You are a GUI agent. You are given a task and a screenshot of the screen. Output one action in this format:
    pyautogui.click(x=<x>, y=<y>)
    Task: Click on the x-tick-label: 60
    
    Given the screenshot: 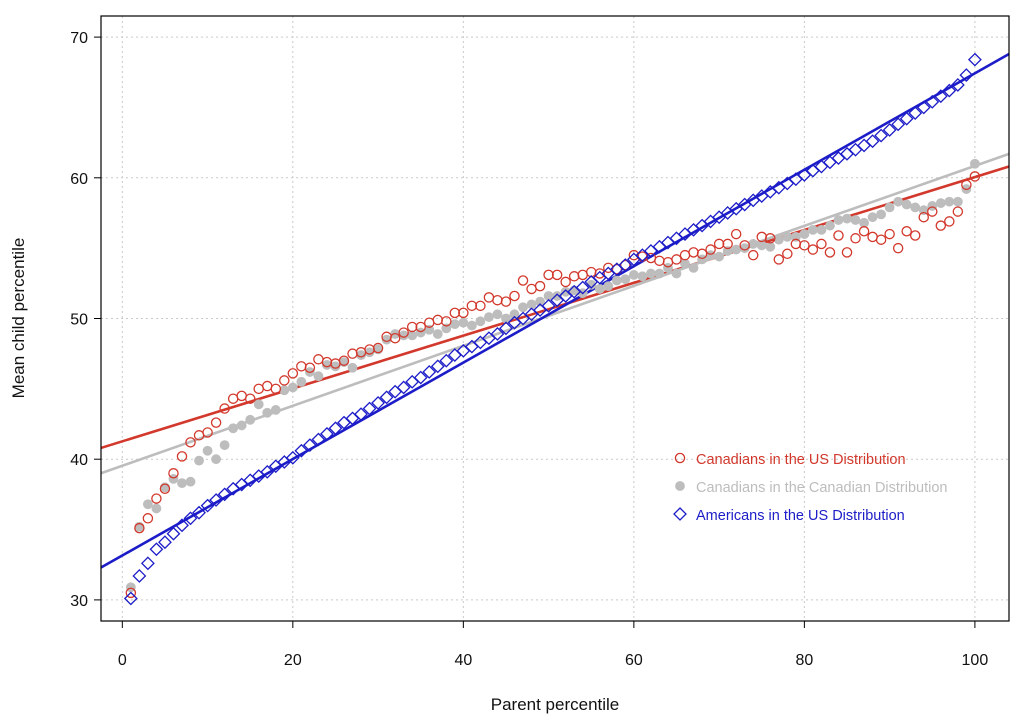 What is the action you would take?
    pyautogui.click(x=634, y=660)
    